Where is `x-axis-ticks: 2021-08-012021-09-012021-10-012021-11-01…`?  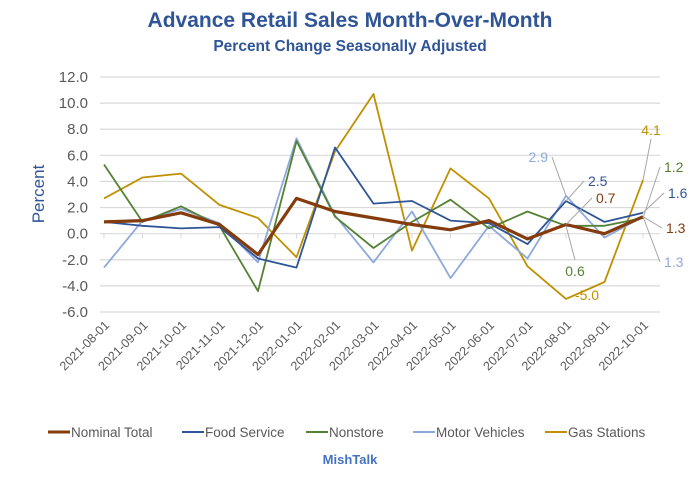
x-axis-ticks: 2021-08-012021-09-012021-10-012021-11-01… is located at coordinates (354, 345).